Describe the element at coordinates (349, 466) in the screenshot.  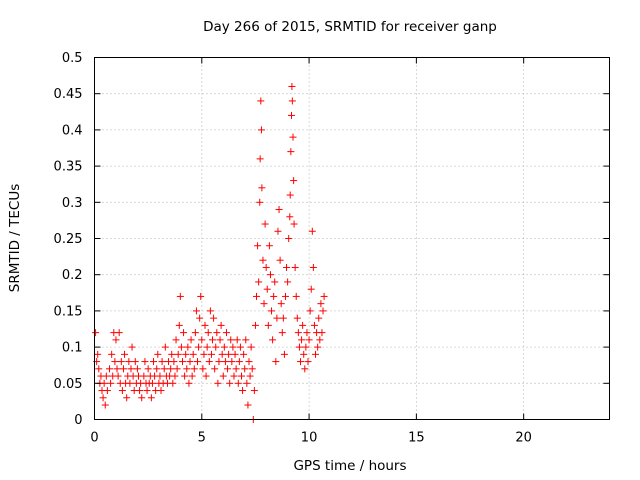
I see `x-axis-label: GPS time / hours` at that location.